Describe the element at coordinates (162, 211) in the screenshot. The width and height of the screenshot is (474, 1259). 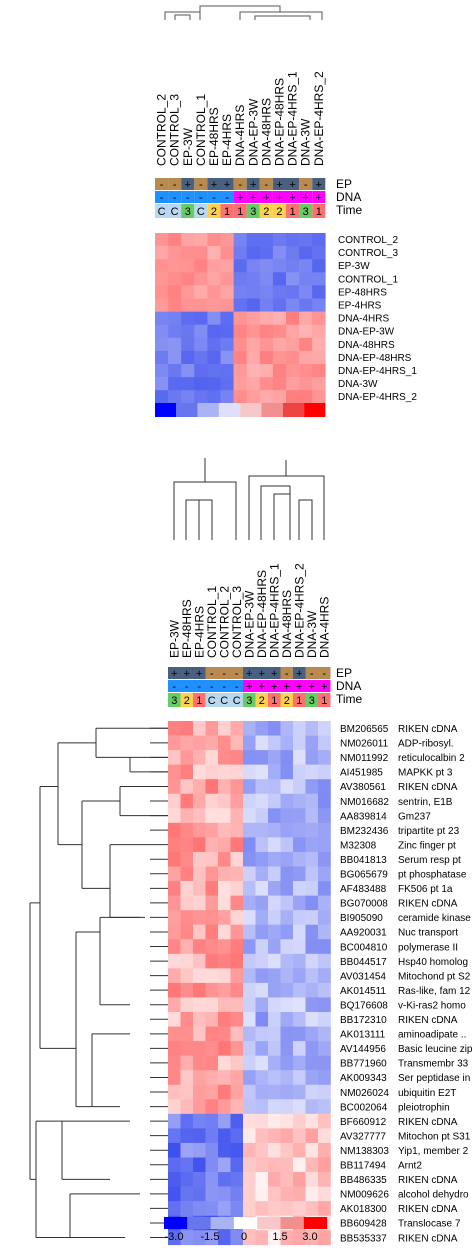
I see `time-cell` at that location.